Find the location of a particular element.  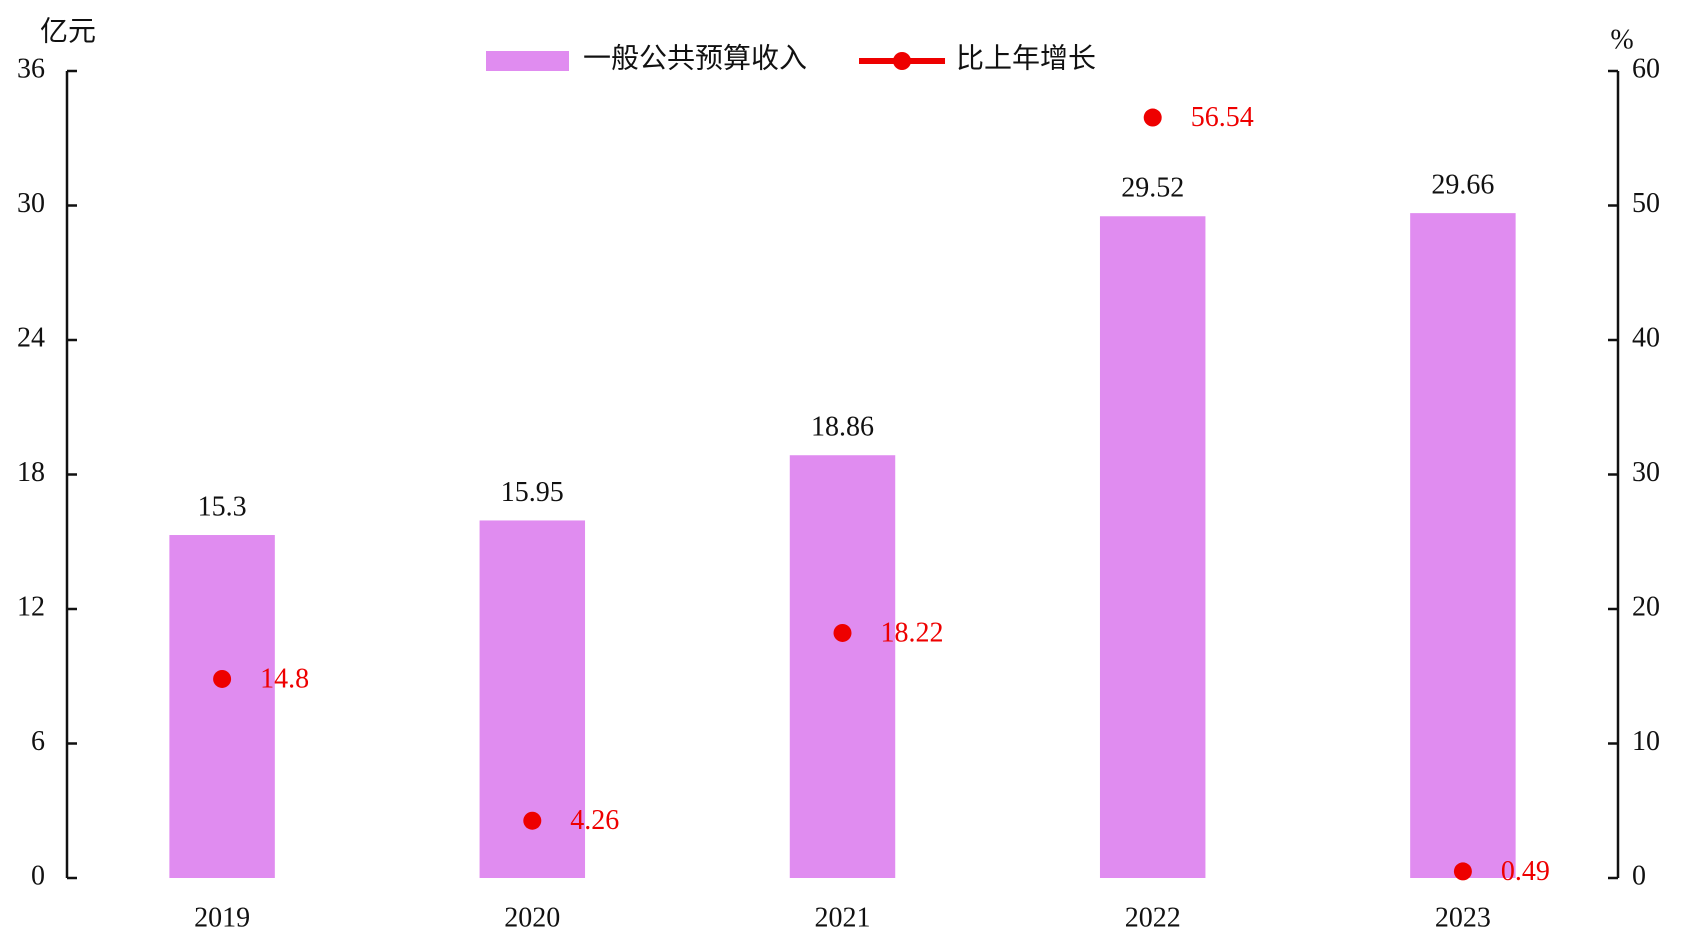

line-value-label: 56.54 is located at coordinates (1222, 117).